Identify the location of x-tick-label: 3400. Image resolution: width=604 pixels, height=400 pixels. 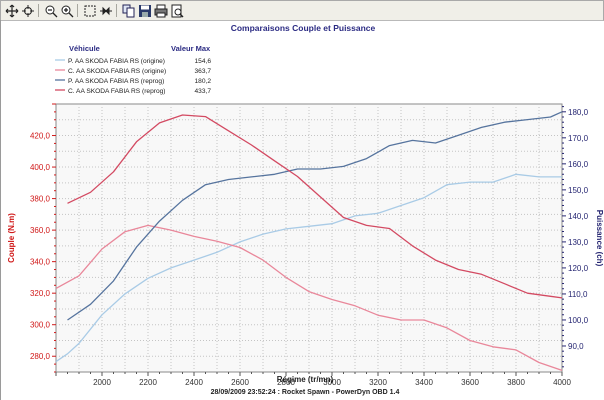
(424, 382).